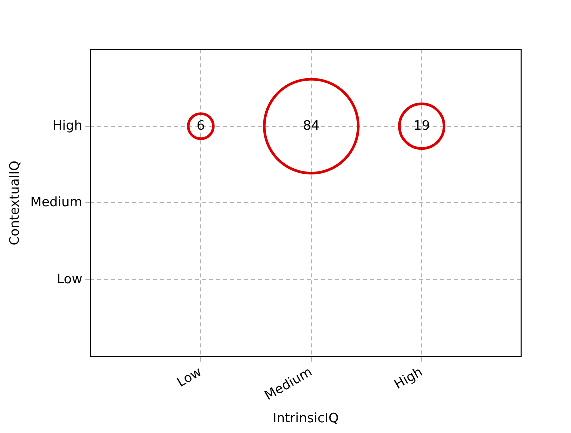 This screenshot has height=433, width=571. What do you see at coordinates (69, 280) in the screenshot?
I see `y-tick-label: Low` at bounding box center [69, 280].